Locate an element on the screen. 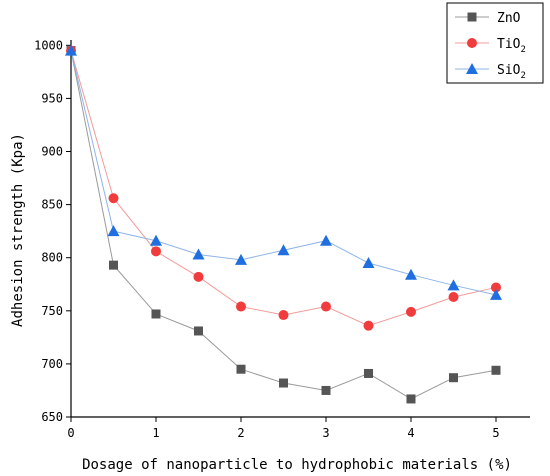 Image resolution: width=550 pixels, height=476 pixels. legend-marker-sio2 is located at coordinates (472, 68).